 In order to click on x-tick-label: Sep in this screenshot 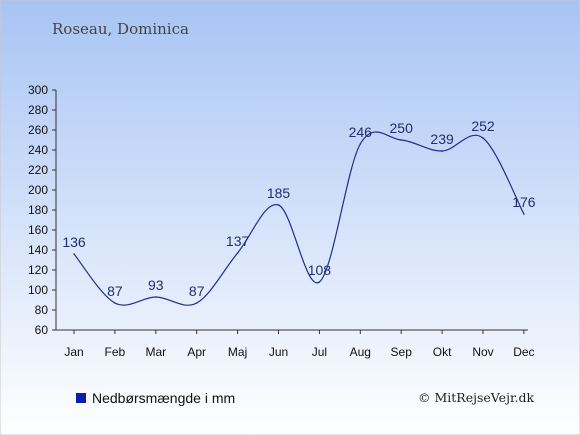, I will do `click(402, 352)`.